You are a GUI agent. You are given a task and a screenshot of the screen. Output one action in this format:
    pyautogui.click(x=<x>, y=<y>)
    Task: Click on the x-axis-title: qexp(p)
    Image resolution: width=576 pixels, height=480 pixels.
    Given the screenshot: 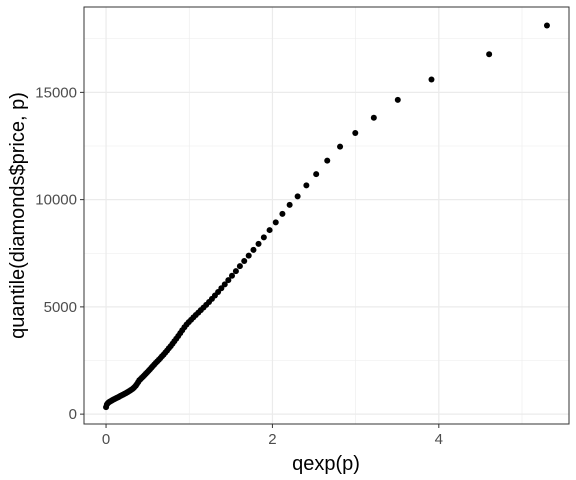 What is the action you would take?
    pyautogui.click(x=326, y=464)
    